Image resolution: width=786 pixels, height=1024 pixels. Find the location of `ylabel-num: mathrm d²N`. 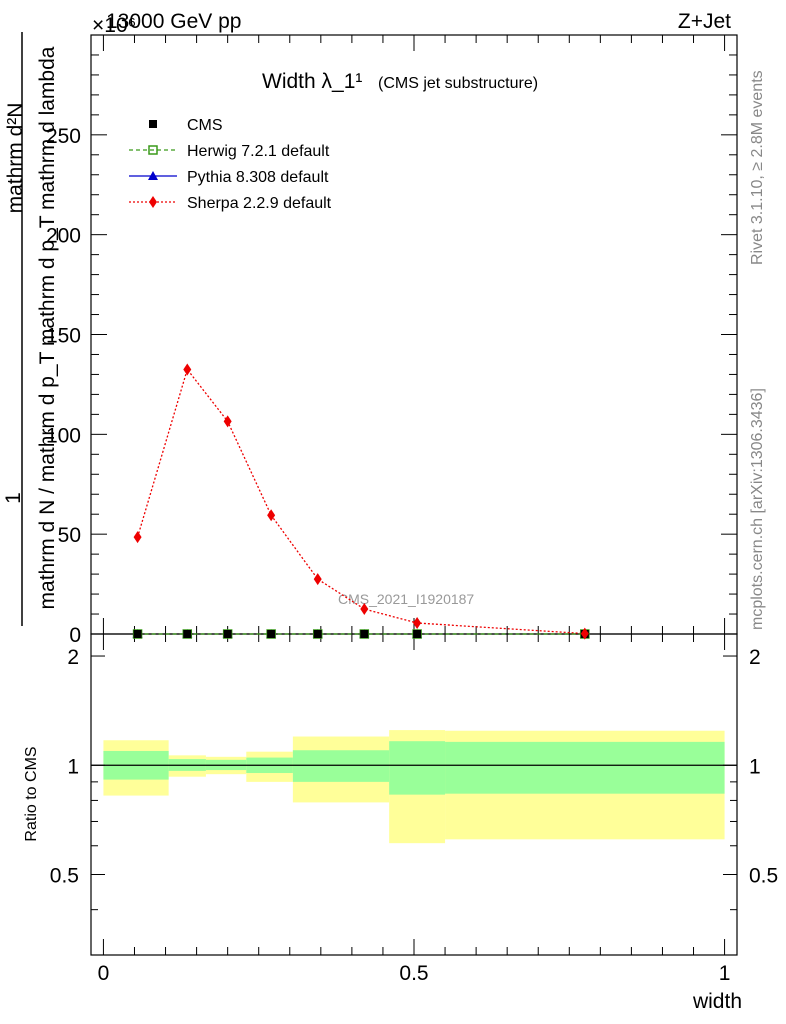

ylabel-num: mathrm d²N is located at coordinates (15, 158).